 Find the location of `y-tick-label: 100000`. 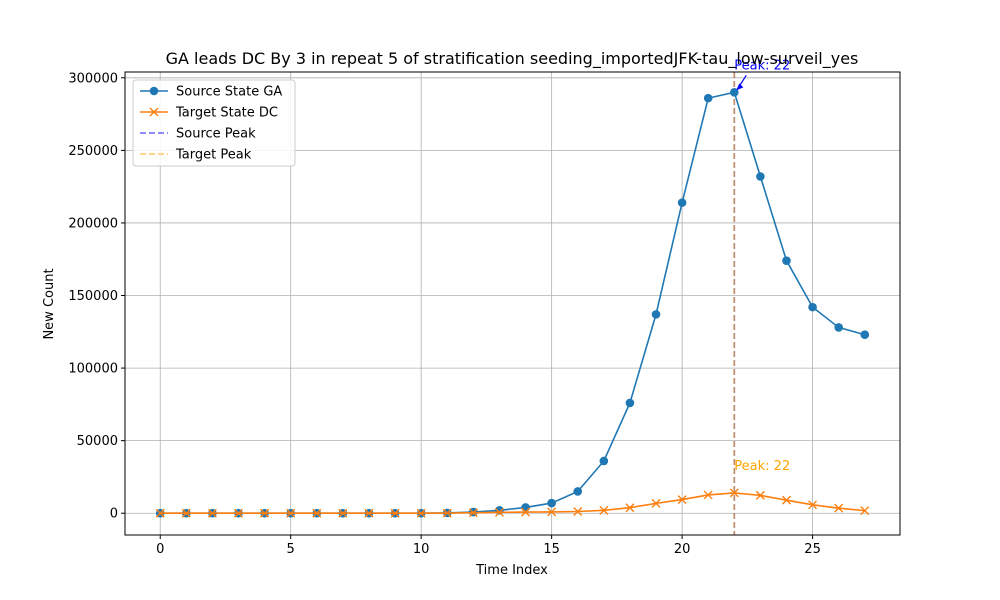

y-tick-label: 100000 is located at coordinates (93, 369).